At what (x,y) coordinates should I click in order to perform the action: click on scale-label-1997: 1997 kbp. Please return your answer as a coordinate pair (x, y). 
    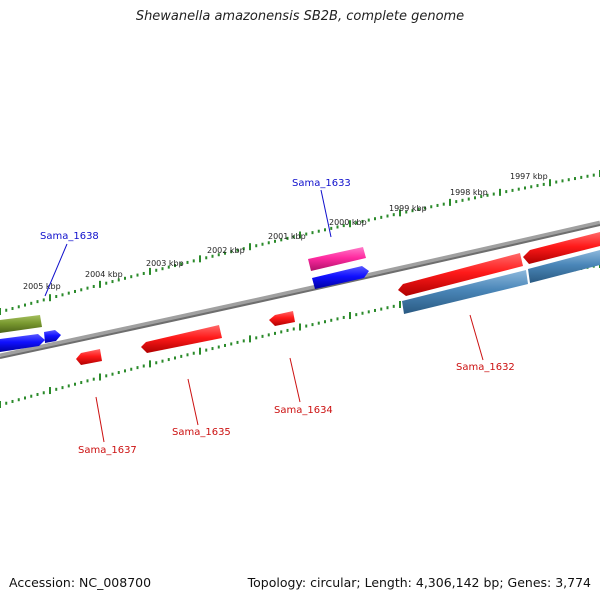
    Looking at the image, I should click on (529, 176).